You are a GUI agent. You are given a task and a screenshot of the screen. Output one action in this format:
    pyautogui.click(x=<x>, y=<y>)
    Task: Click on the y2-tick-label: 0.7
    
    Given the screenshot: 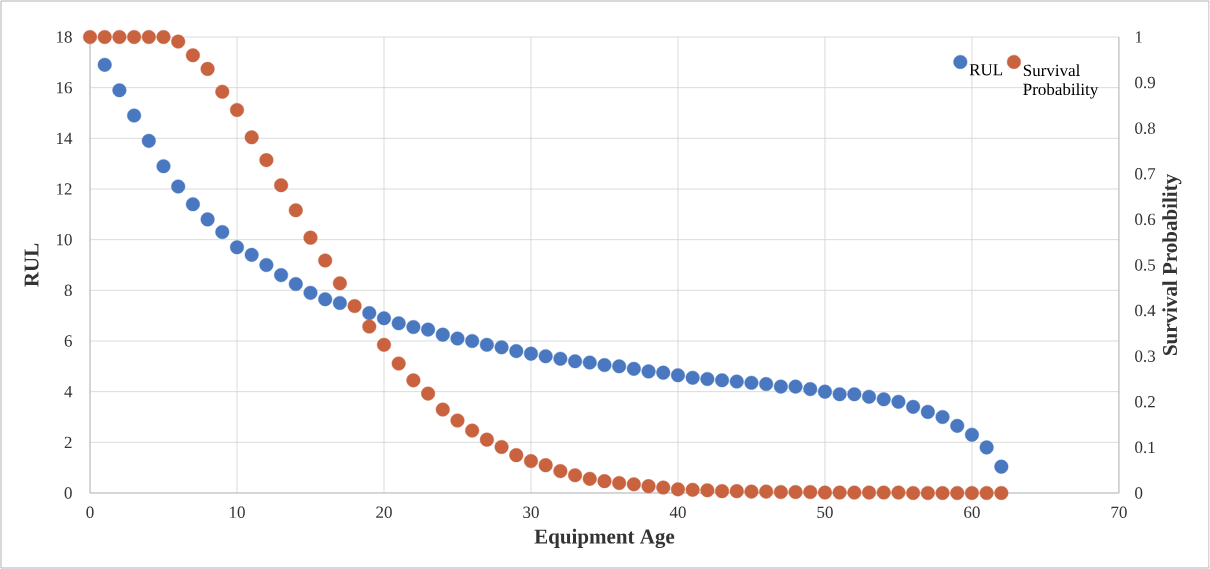 What is the action you would take?
    pyautogui.click(x=1145, y=174)
    